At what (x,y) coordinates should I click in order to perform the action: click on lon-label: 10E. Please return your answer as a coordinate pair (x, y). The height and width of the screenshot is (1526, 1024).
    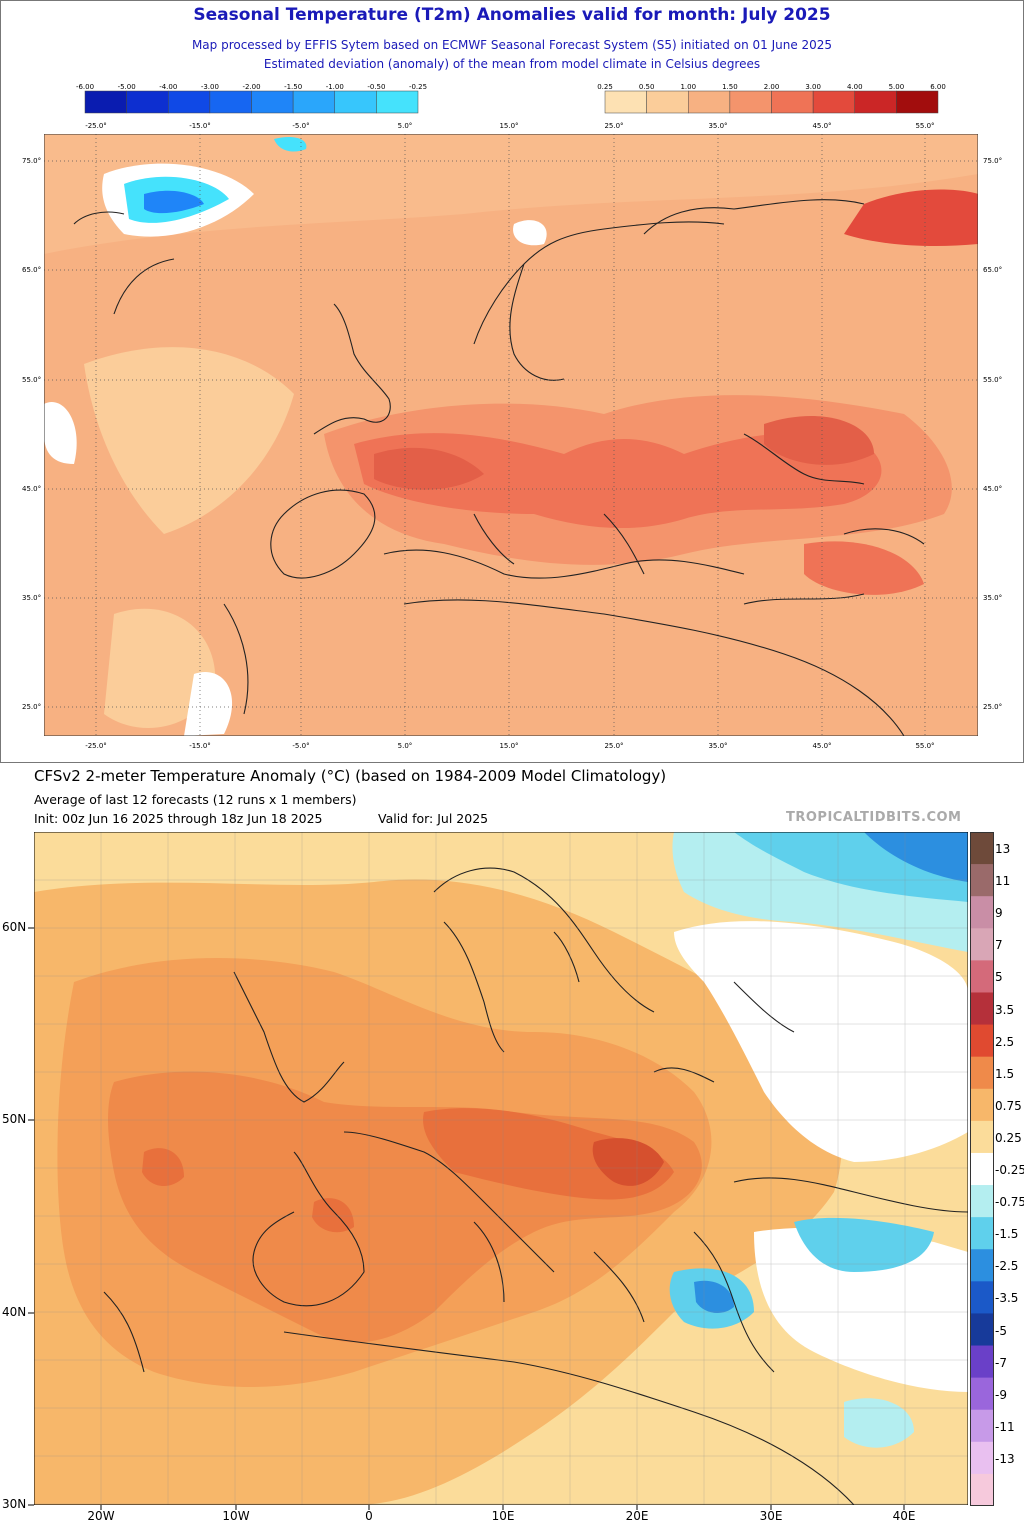
    Looking at the image, I should click on (503, 1516).